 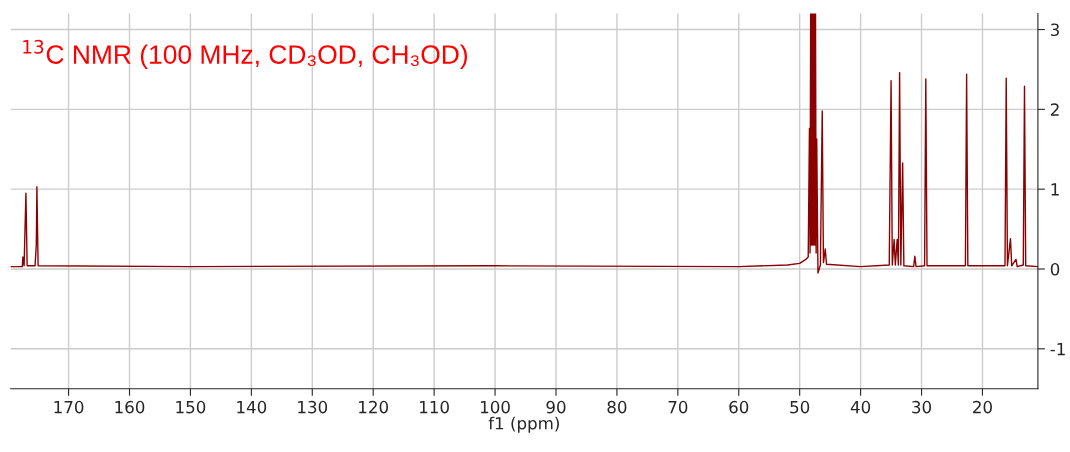 What do you see at coordinates (191, 407) in the screenshot?
I see `x-tick-label: 150` at bounding box center [191, 407].